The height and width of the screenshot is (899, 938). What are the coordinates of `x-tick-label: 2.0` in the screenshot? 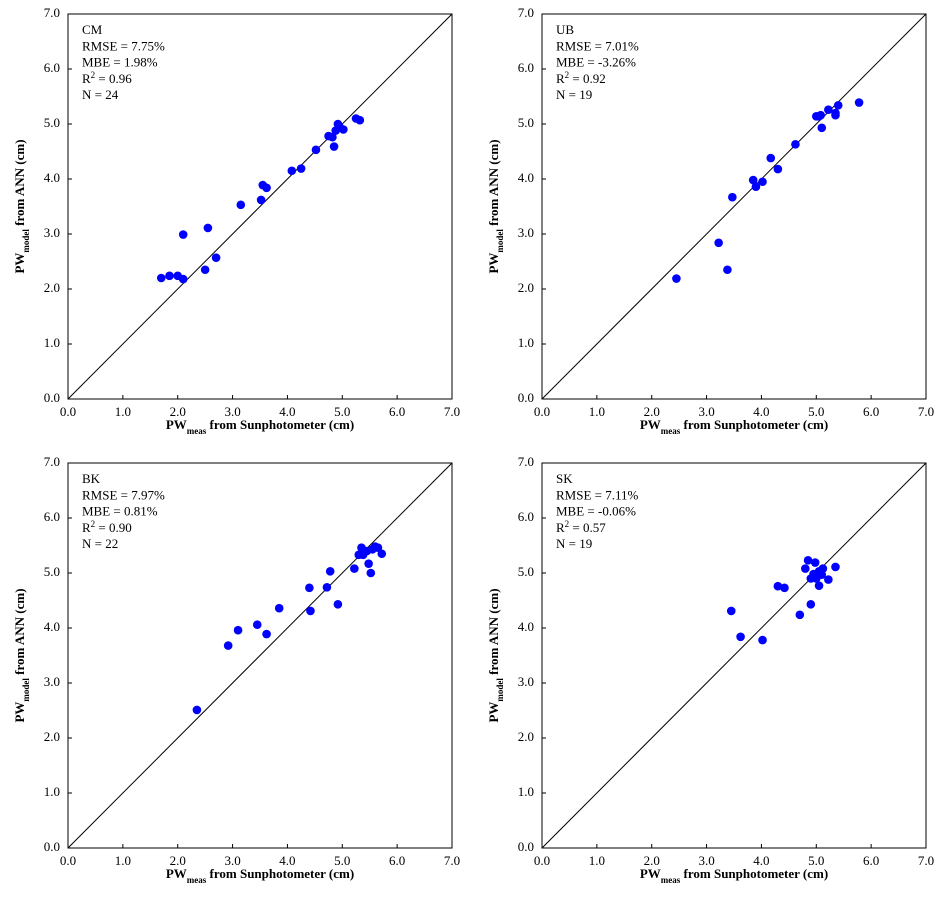 It's located at (652, 411).